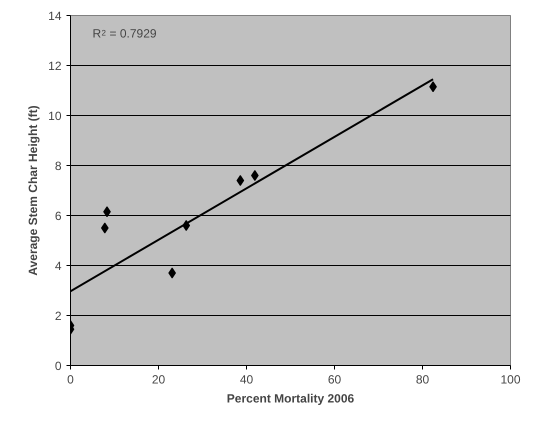 This screenshot has height=423, width=540. I want to click on y-tick-label: 6, so click(58, 216).